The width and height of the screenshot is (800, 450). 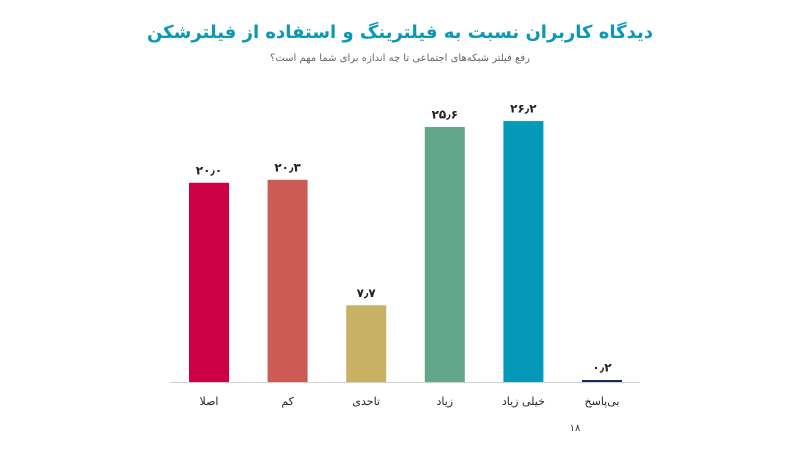 What do you see at coordinates (287, 167) in the screenshot?
I see `value-label: ۲۰٫۳` at bounding box center [287, 167].